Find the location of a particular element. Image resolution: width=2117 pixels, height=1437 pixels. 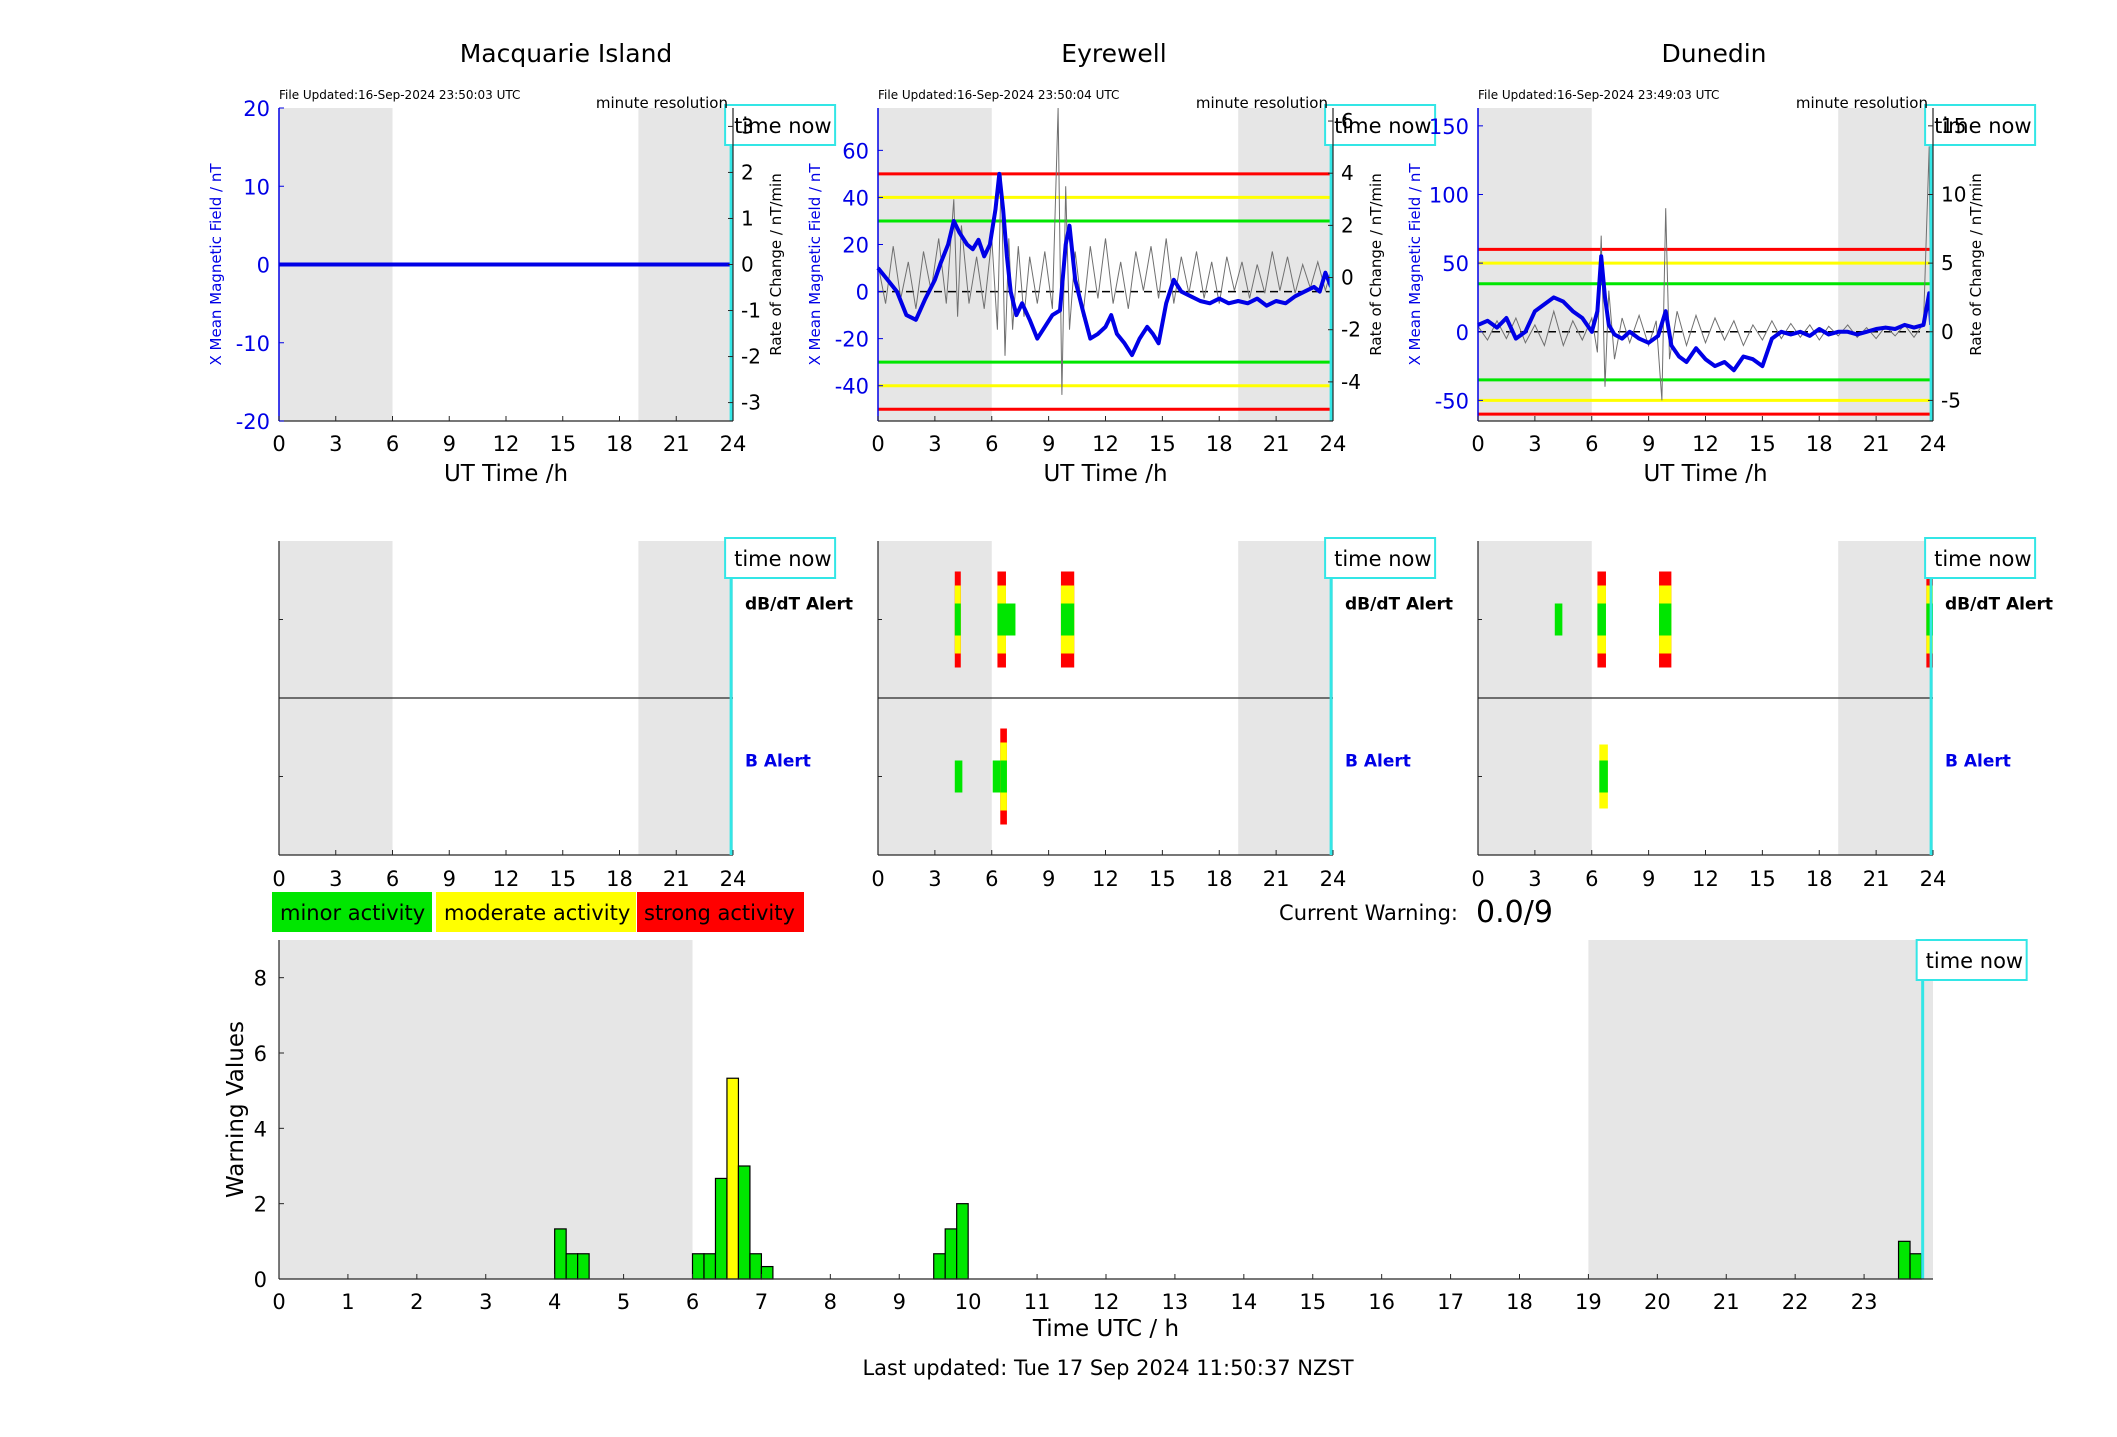

legend-moderate-label: moderate activity is located at coordinates (537, 913).